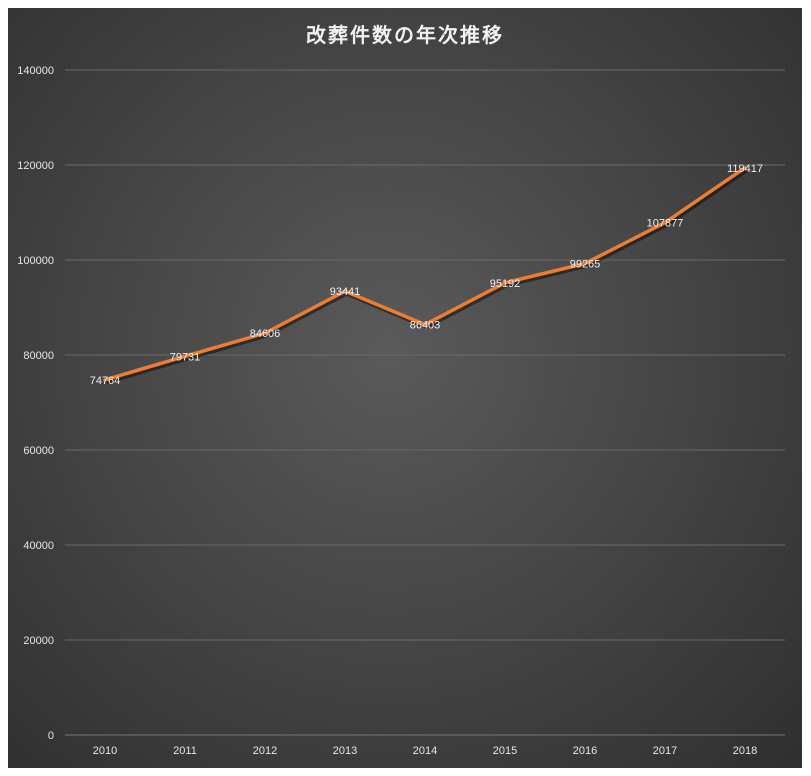  What do you see at coordinates (345, 751) in the screenshot?
I see `x-tick-label: 2013` at bounding box center [345, 751].